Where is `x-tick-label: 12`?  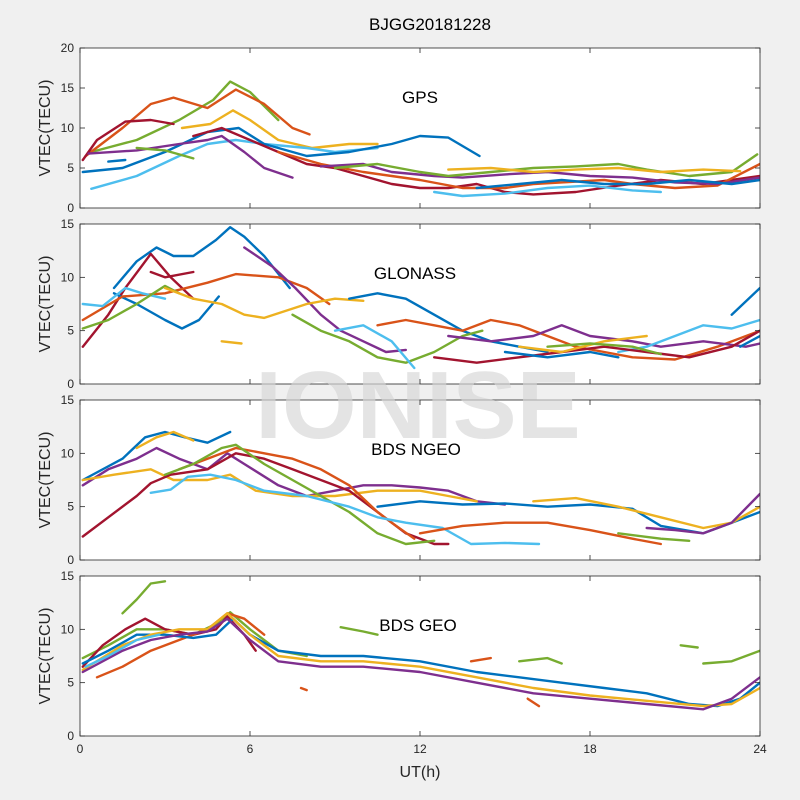 x-tick-label: 12 is located at coordinates (420, 749).